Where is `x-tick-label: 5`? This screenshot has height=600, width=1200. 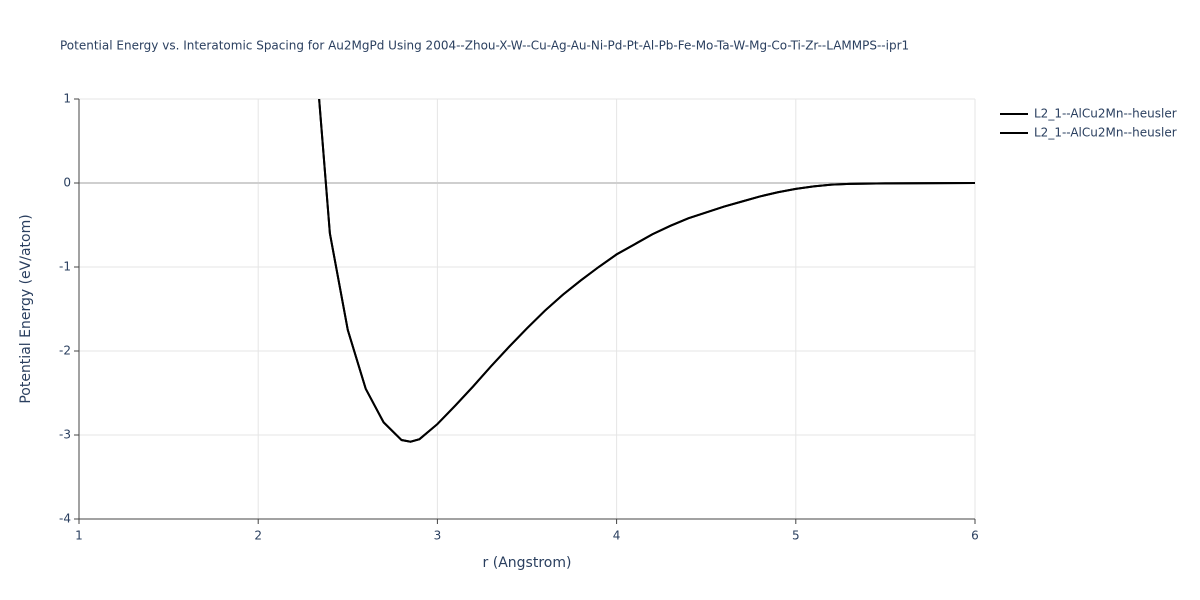 x-tick-label: 5 is located at coordinates (796, 536).